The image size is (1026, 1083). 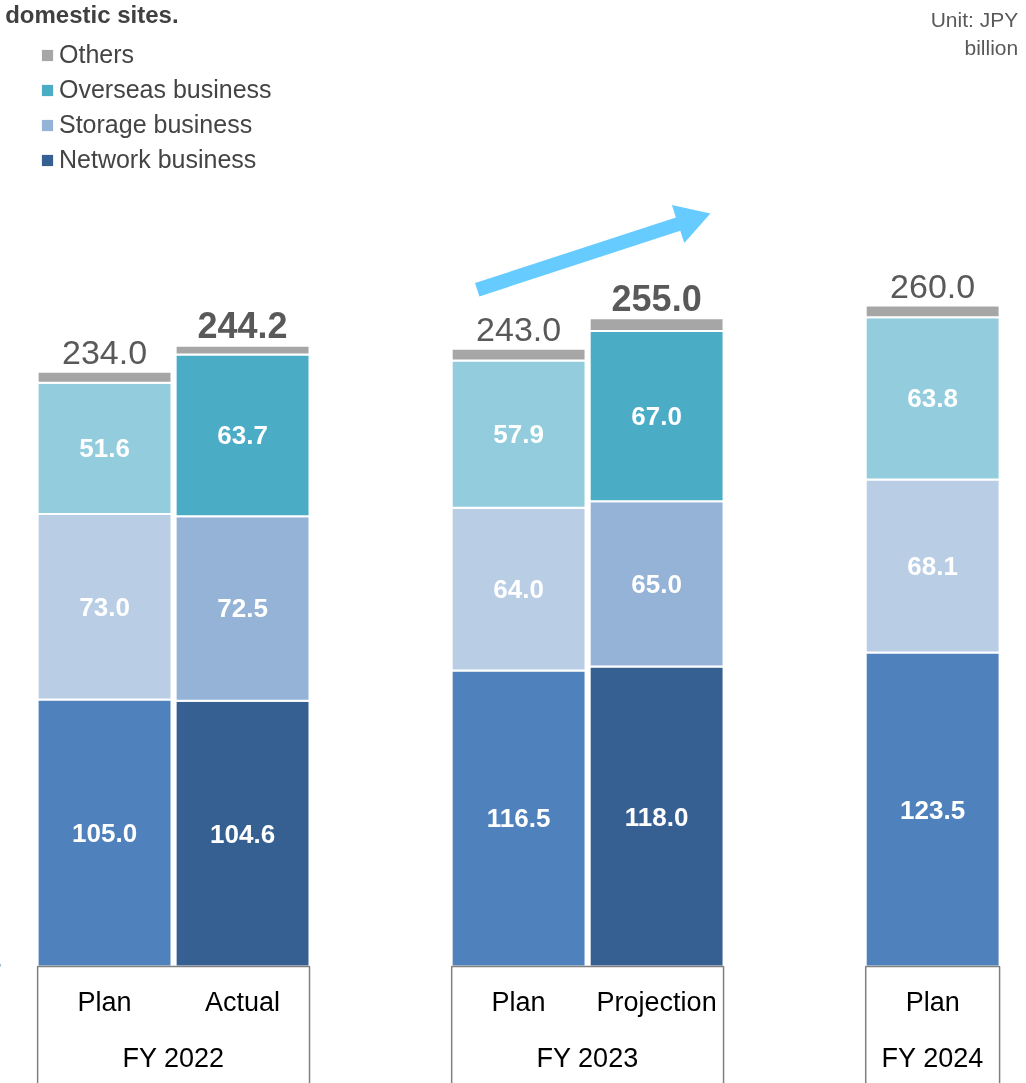 What do you see at coordinates (932, 1058) in the screenshot?
I see `text: FY 2024` at bounding box center [932, 1058].